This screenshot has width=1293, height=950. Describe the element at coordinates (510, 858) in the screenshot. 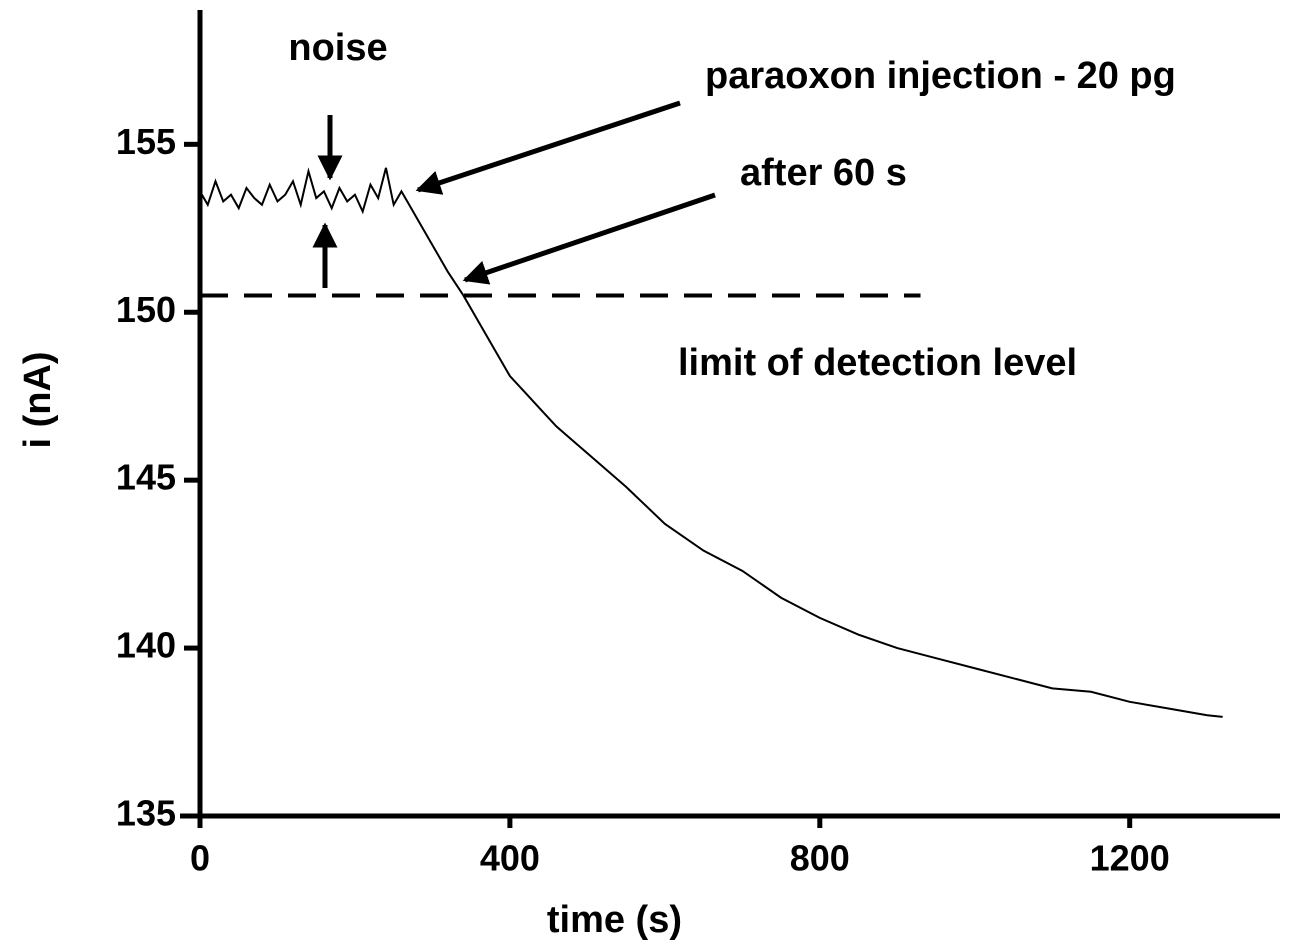

I see `x-tick-label: 400` at that location.